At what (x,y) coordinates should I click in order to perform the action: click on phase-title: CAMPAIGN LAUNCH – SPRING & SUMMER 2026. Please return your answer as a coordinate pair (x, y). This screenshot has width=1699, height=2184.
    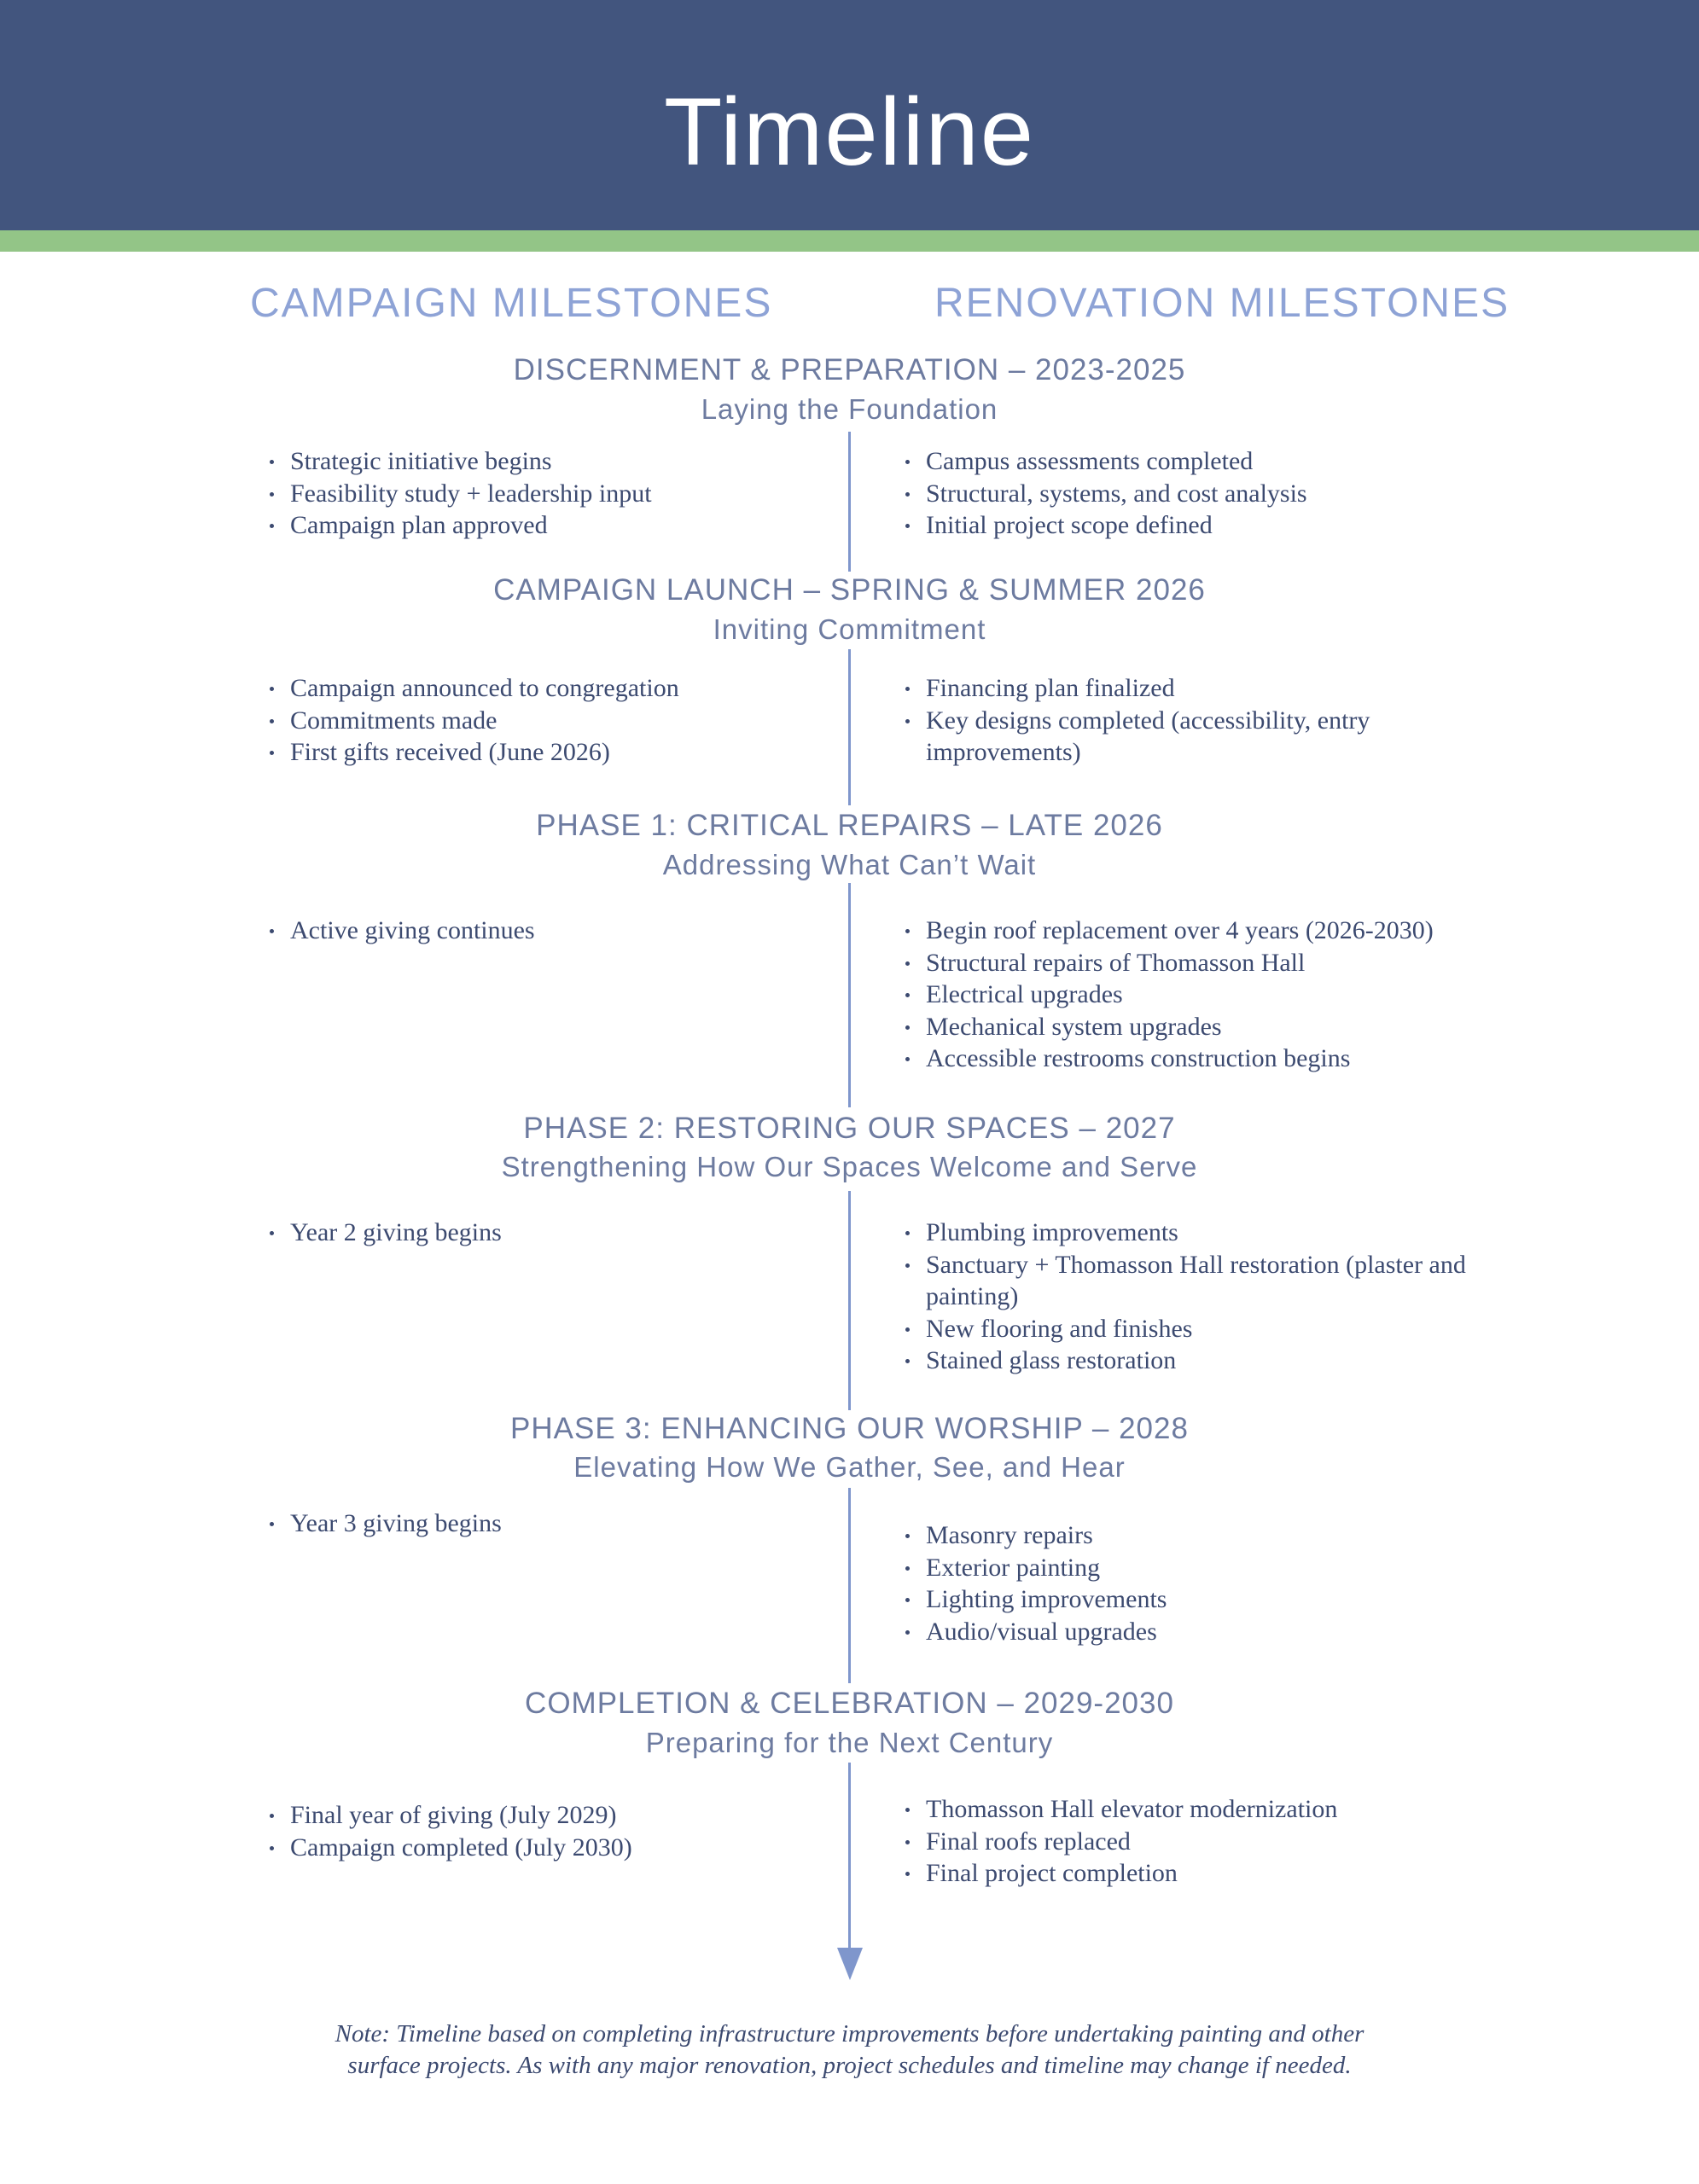
    Looking at the image, I should click on (849, 590).